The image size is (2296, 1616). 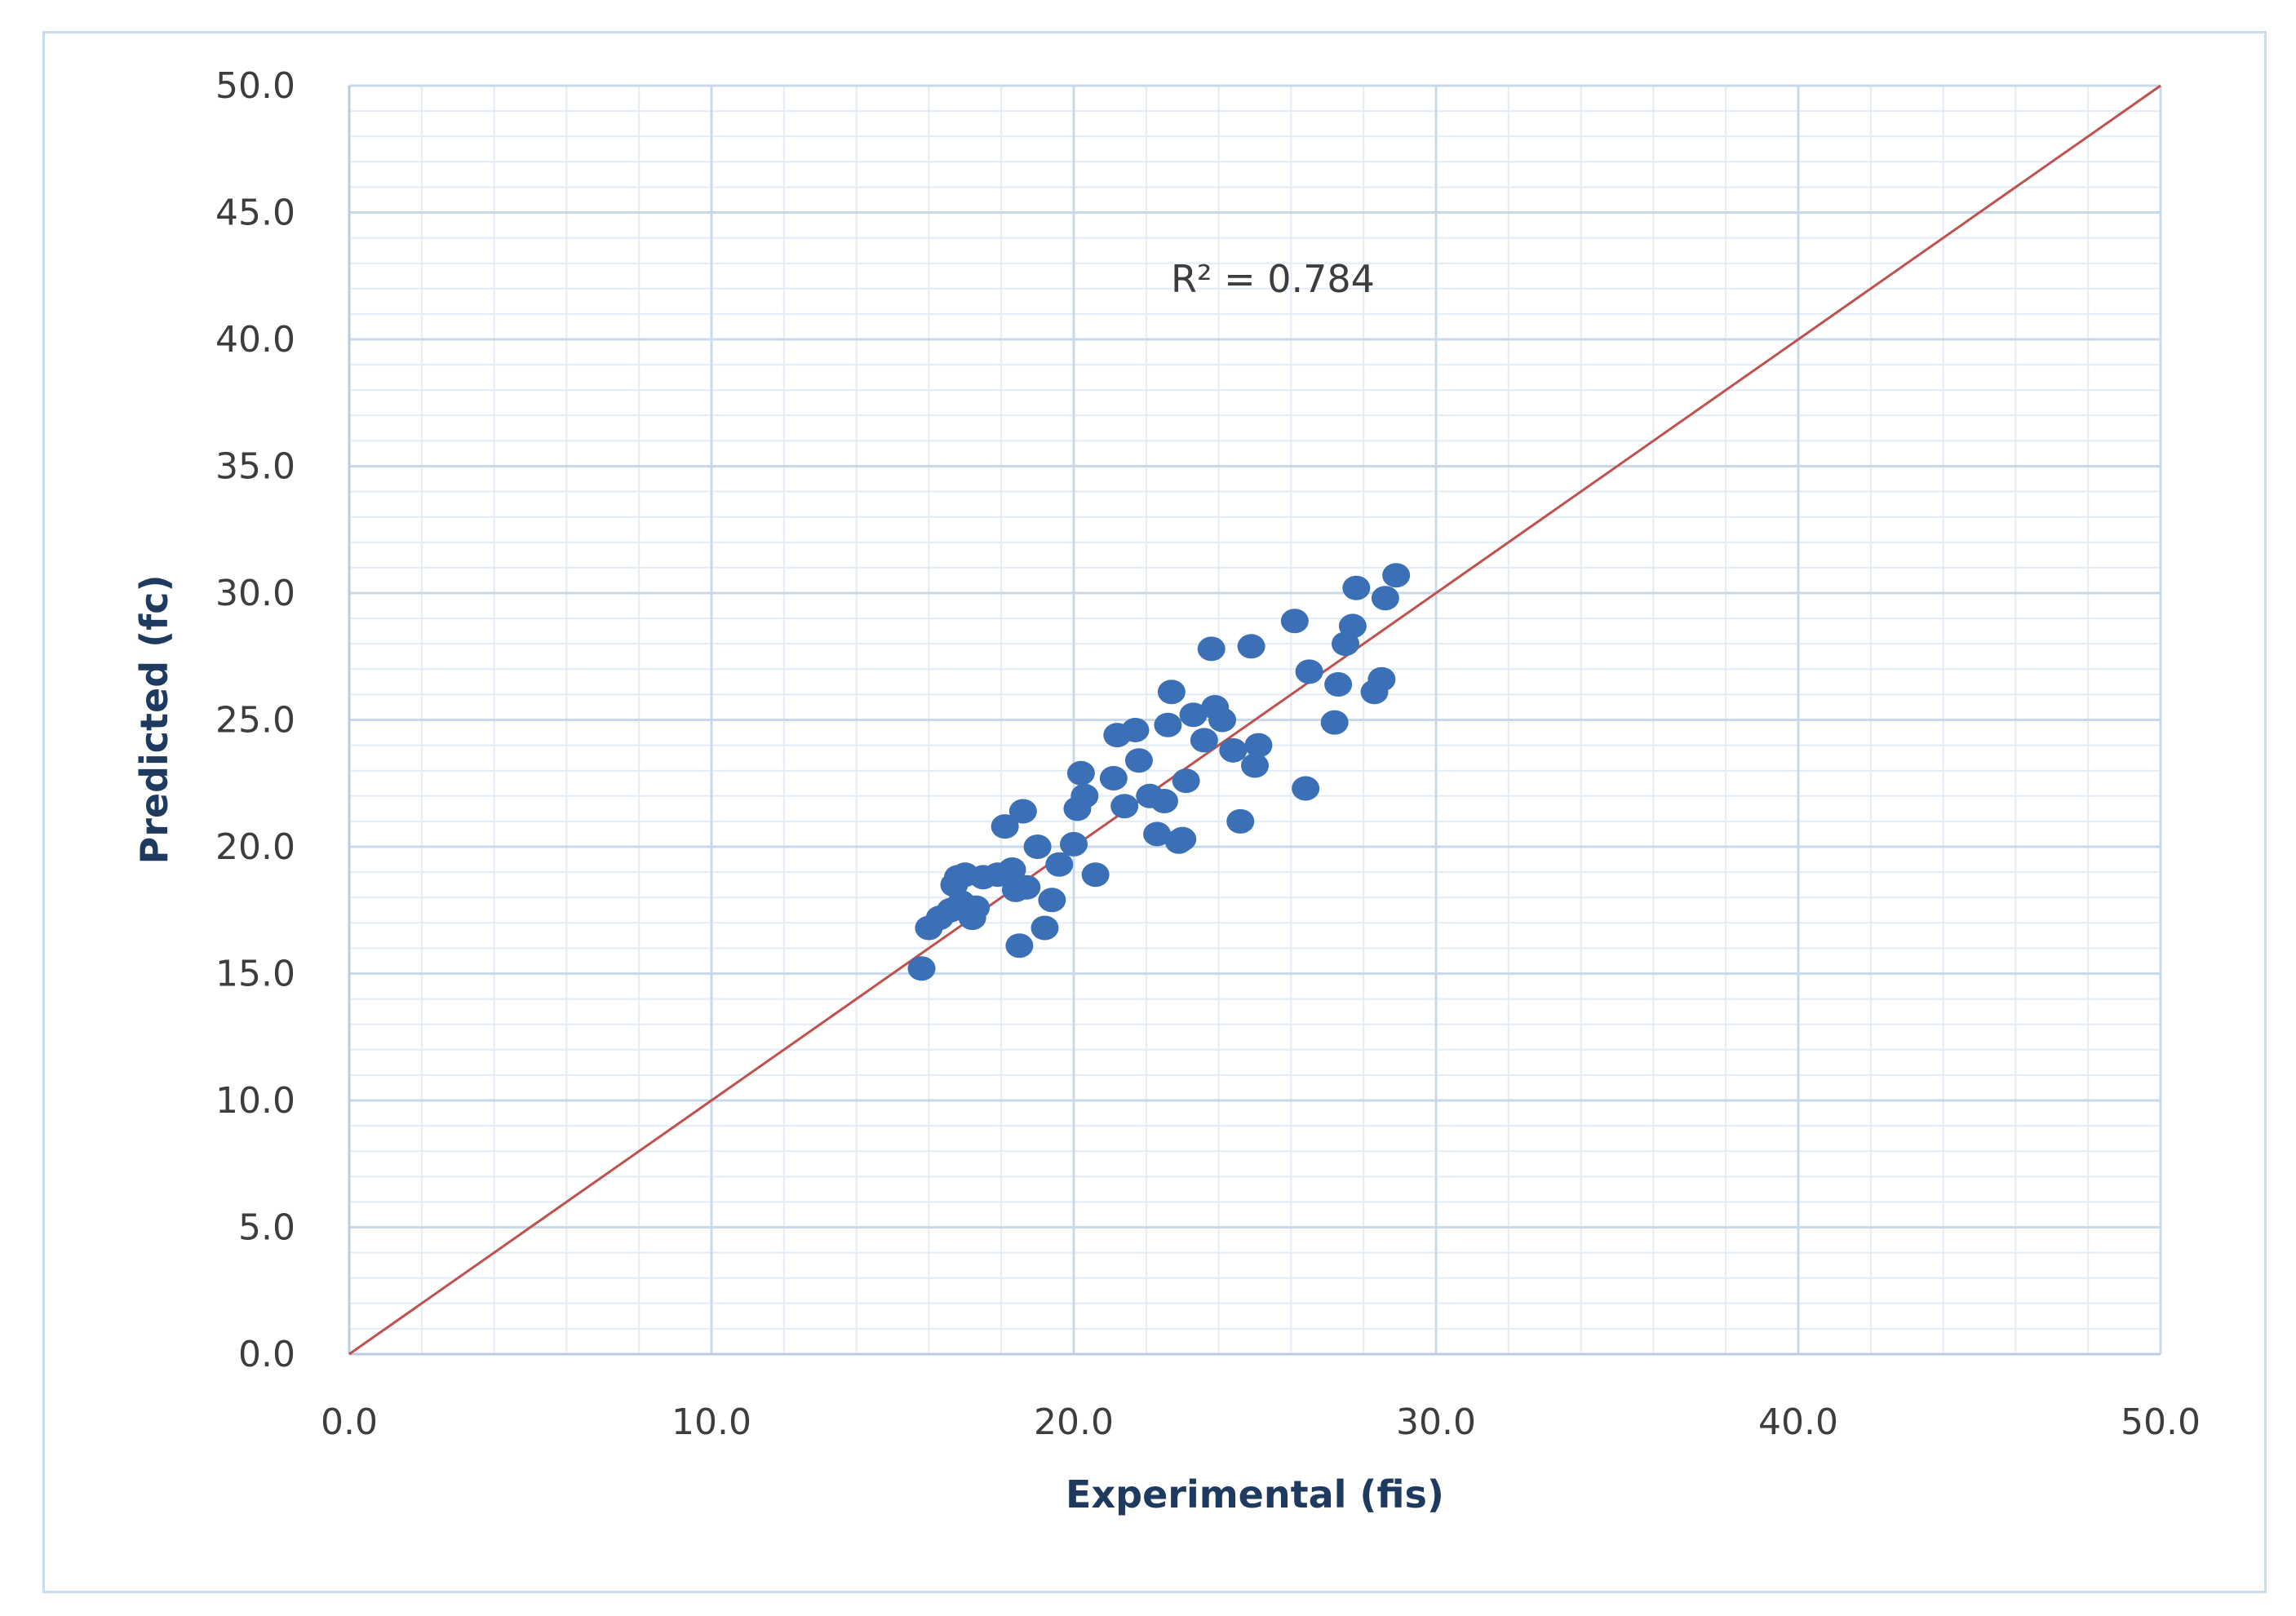 I want to click on r-squared-annotation: R² = 0.784, so click(x=1273, y=279).